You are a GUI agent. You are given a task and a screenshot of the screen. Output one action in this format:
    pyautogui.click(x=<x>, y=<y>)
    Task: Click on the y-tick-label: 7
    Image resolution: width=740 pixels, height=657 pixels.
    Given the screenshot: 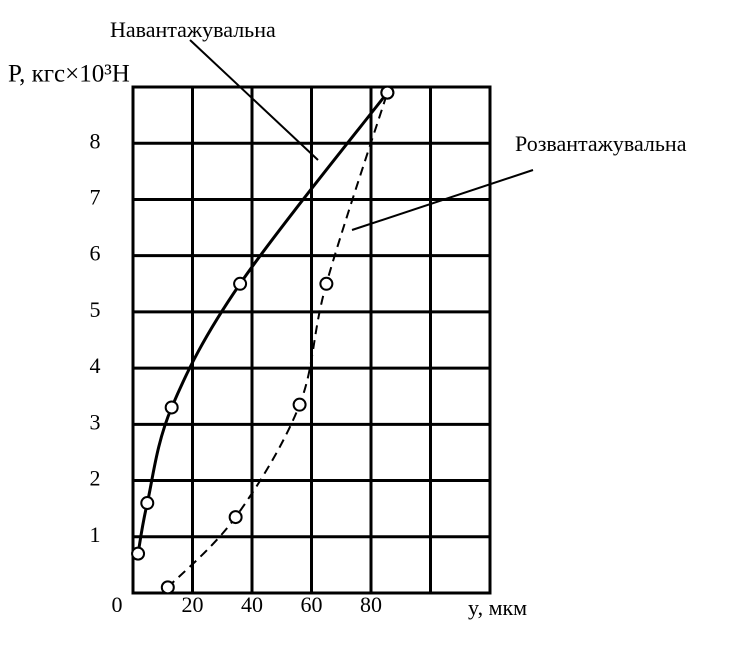 What is the action you would take?
    pyautogui.click(x=95, y=196)
    